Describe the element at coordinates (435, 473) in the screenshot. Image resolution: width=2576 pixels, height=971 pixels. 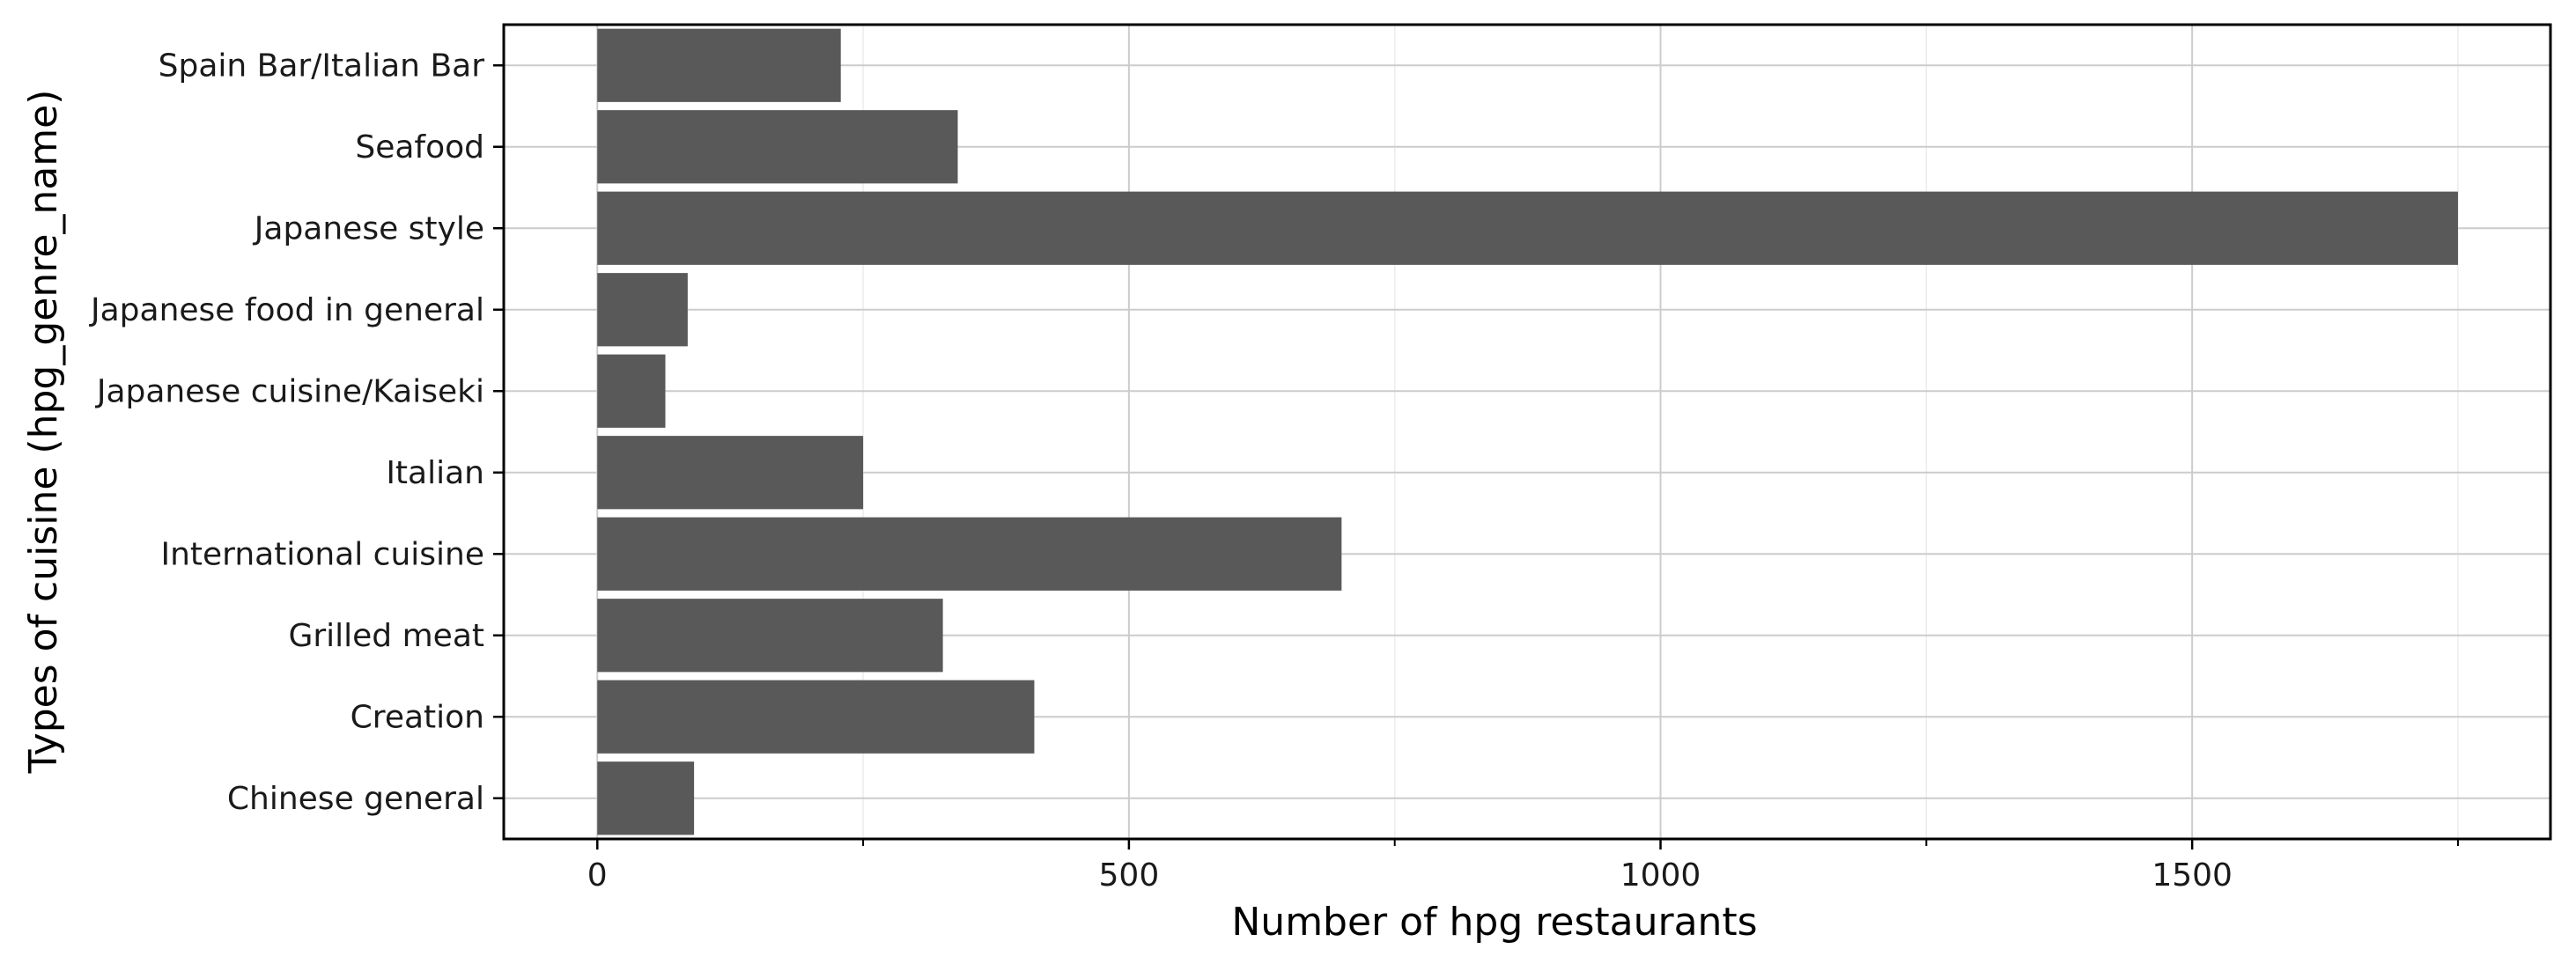
I see `y-tick-label: Italian` at that location.